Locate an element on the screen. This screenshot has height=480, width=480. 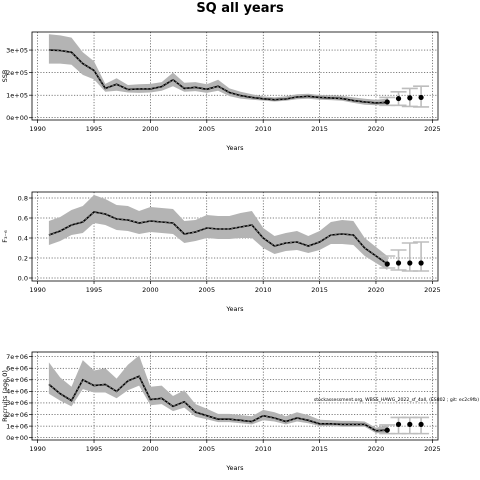
y-tick-label: 1e+05 is located at coordinates (17, 95).